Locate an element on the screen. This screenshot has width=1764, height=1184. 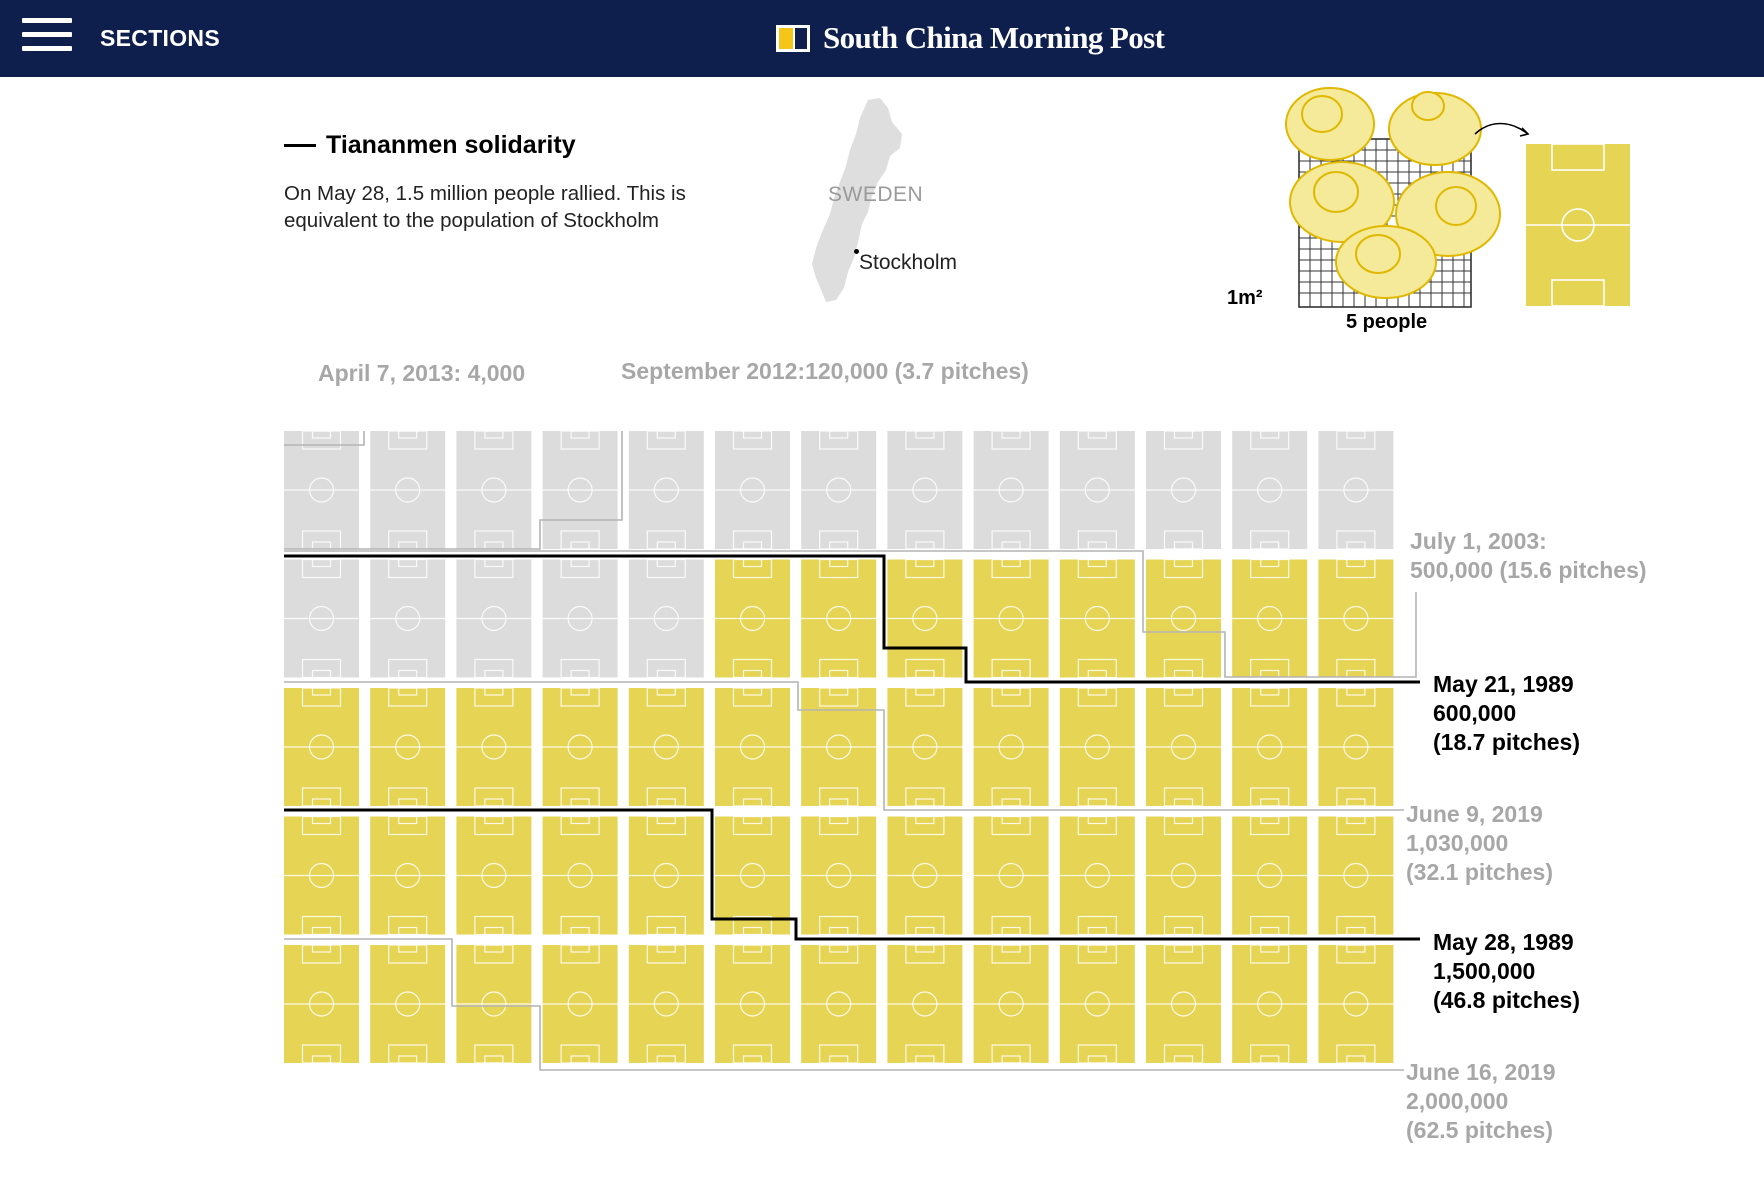
people-icon is located at coordinates (1393, 193).